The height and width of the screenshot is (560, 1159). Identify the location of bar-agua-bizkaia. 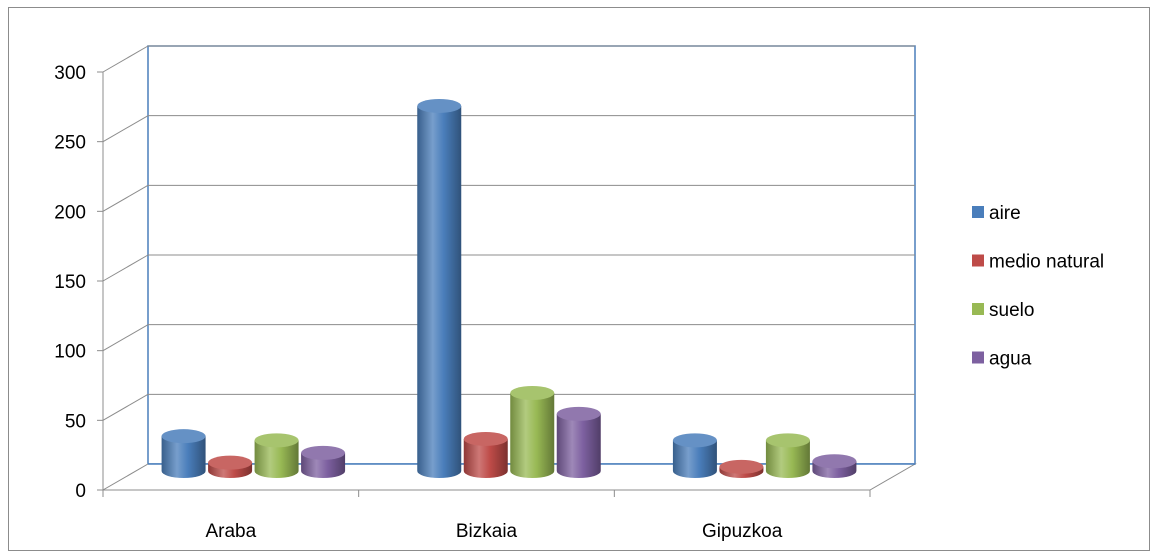
(578, 446).